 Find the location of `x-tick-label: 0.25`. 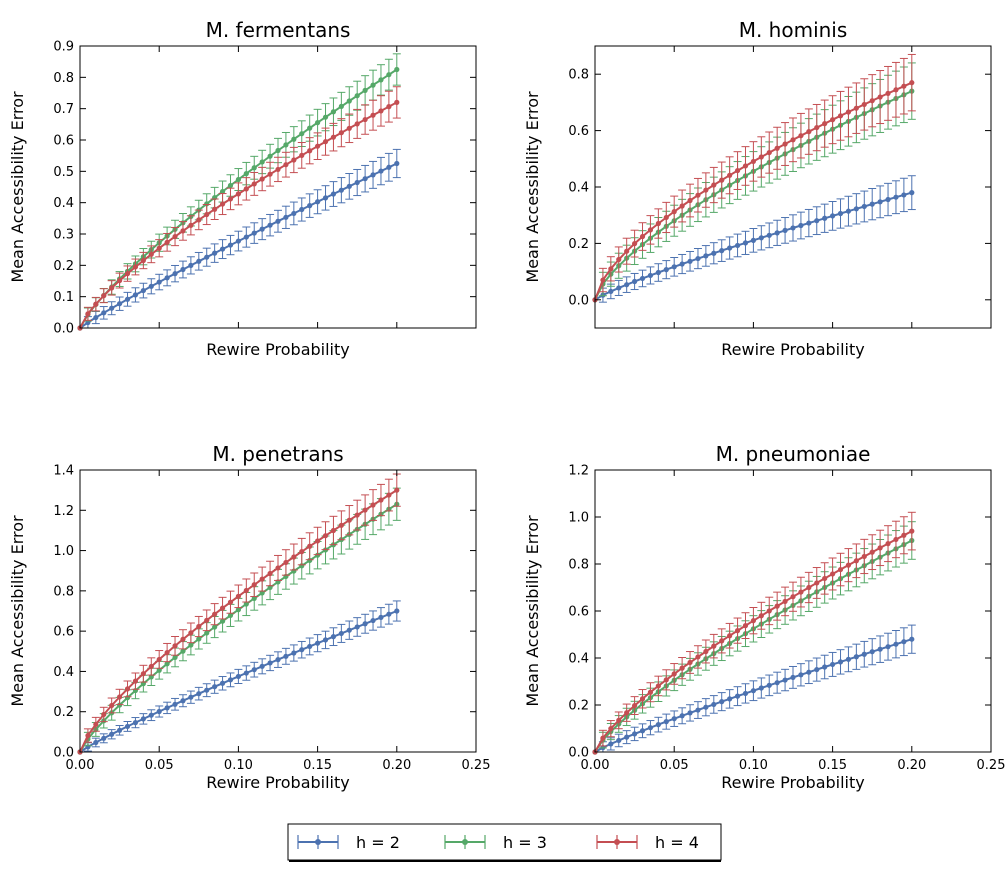

x-tick-label: 0.25 is located at coordinates (476, 765).